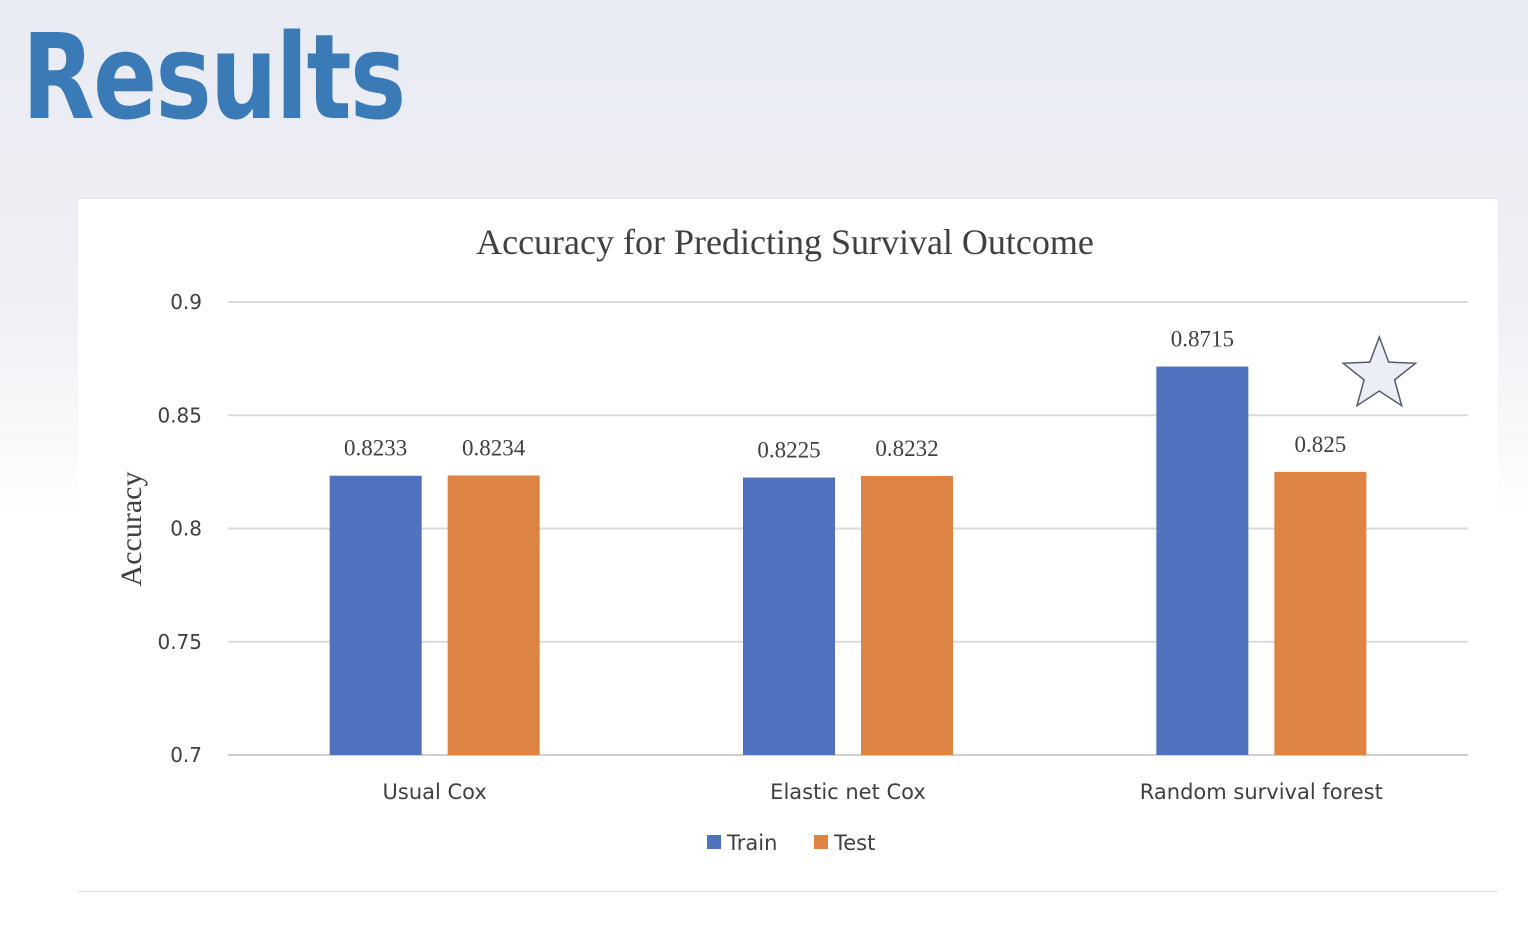  I want to click on data-label: 0.8232, so click(906, 448).